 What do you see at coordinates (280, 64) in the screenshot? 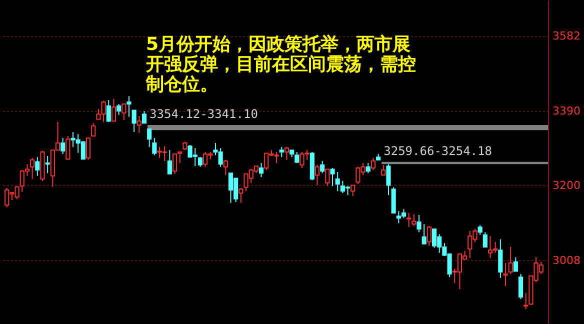
I see `annotation: 5月份开始，因政策托举，两市展开强反弹，目前在区间震荡，需控制仓位。` at bounding box center [280, 64].